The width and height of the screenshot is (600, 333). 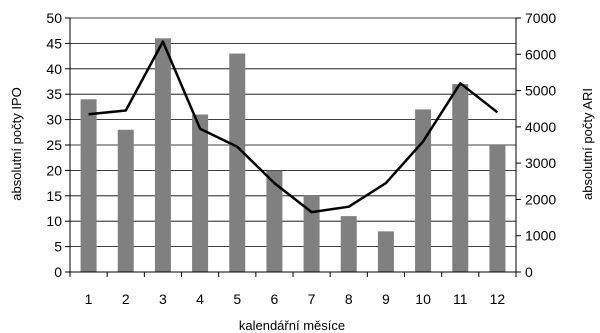 I want to click on right-tick-label: 2000, so click(x=540, y=199).